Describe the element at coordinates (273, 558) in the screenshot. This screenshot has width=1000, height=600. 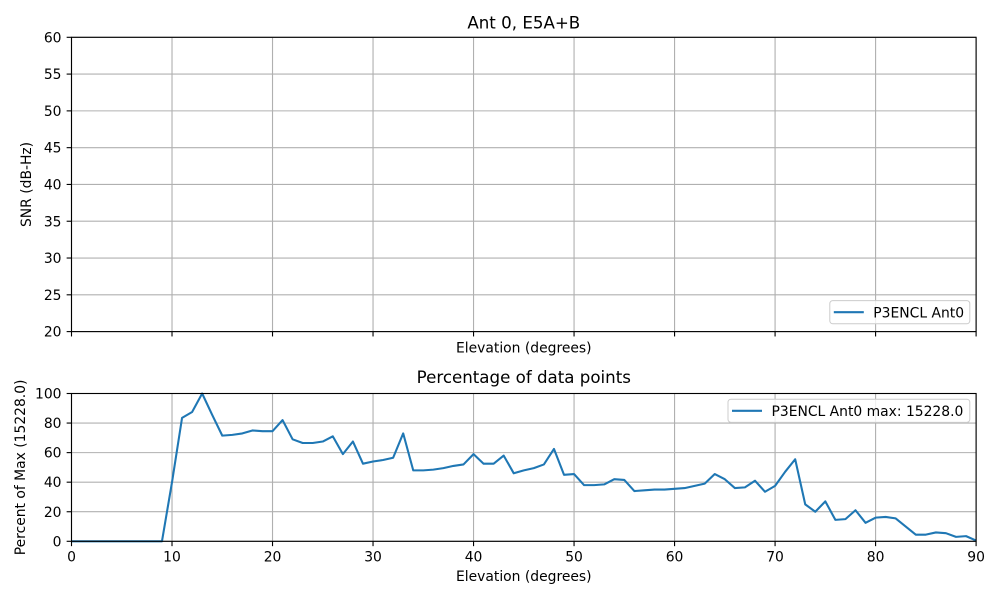
I see `x-tick-label: 20` at that location.